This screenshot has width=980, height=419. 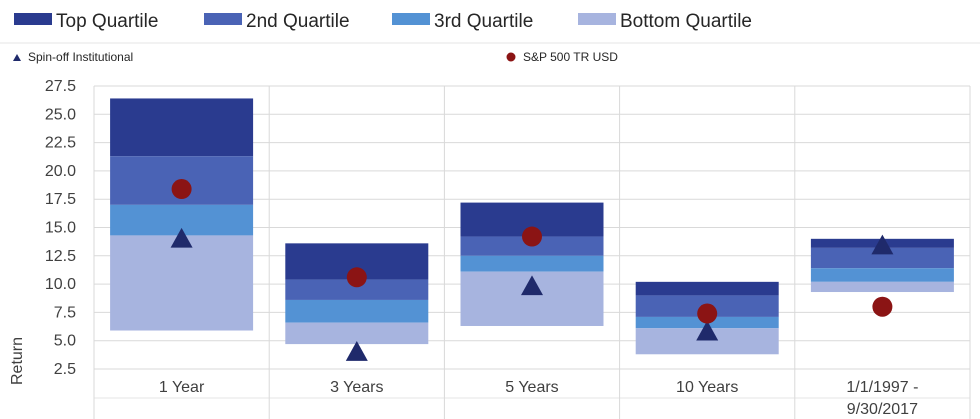 I want to click on x-tick-label: 1/1/1997 -9/30/2017, so click(x=882, y=398).